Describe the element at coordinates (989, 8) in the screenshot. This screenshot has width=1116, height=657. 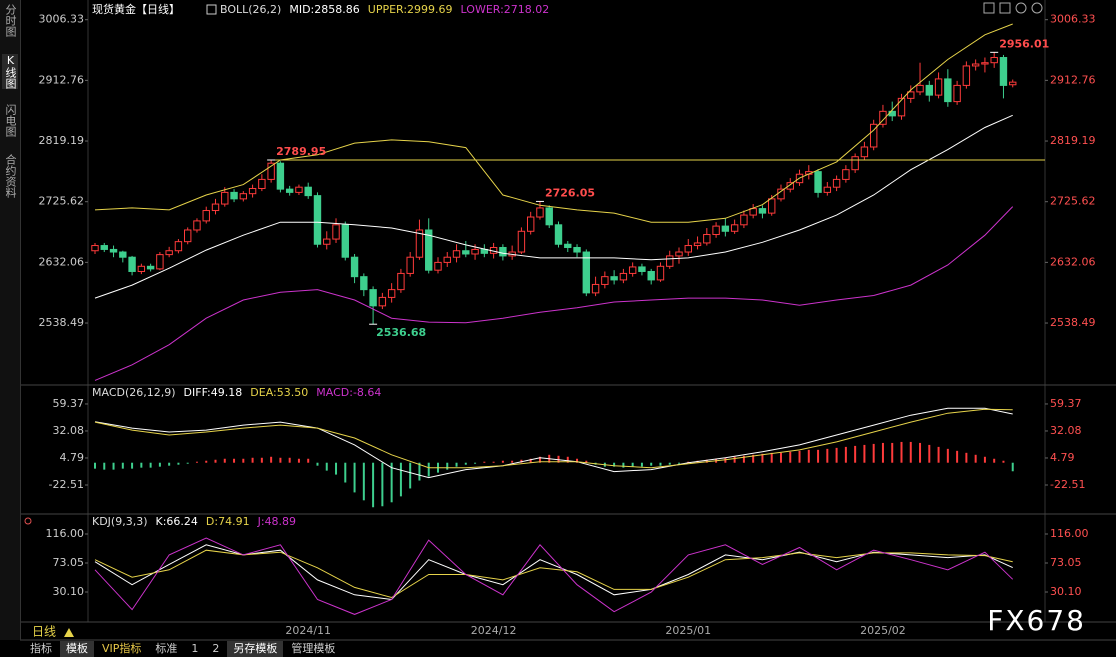
I see `icon-fit` at that location.